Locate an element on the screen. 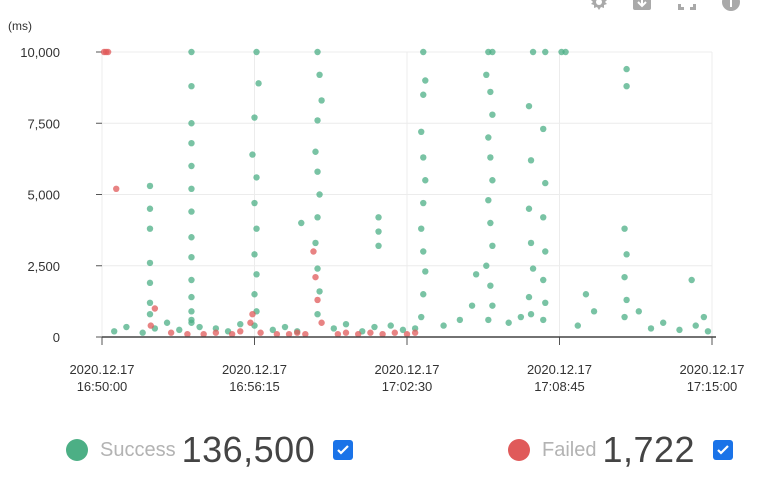  settings-icon is located at coordinates (599, 6).